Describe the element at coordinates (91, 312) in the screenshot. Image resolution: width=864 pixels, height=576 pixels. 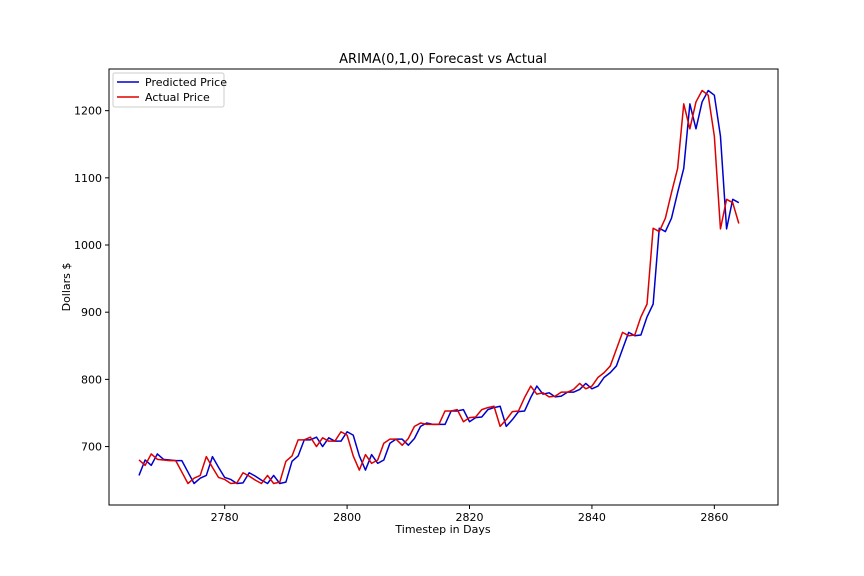
I see `y-tick-label: 900` at that location.